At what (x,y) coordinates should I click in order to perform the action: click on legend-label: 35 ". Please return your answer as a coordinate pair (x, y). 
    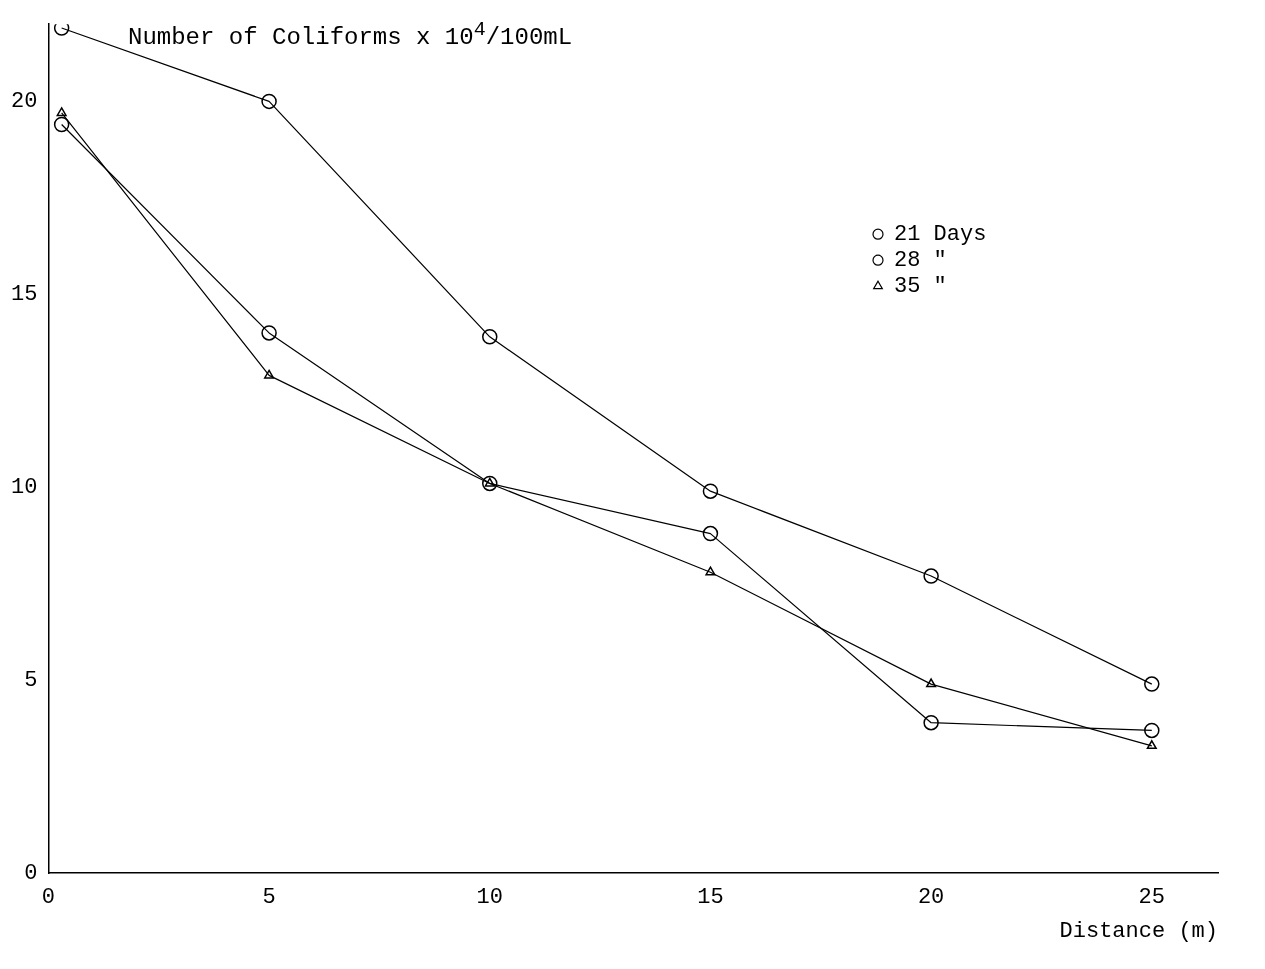
    Looking at the image, I should click on (920, 287).